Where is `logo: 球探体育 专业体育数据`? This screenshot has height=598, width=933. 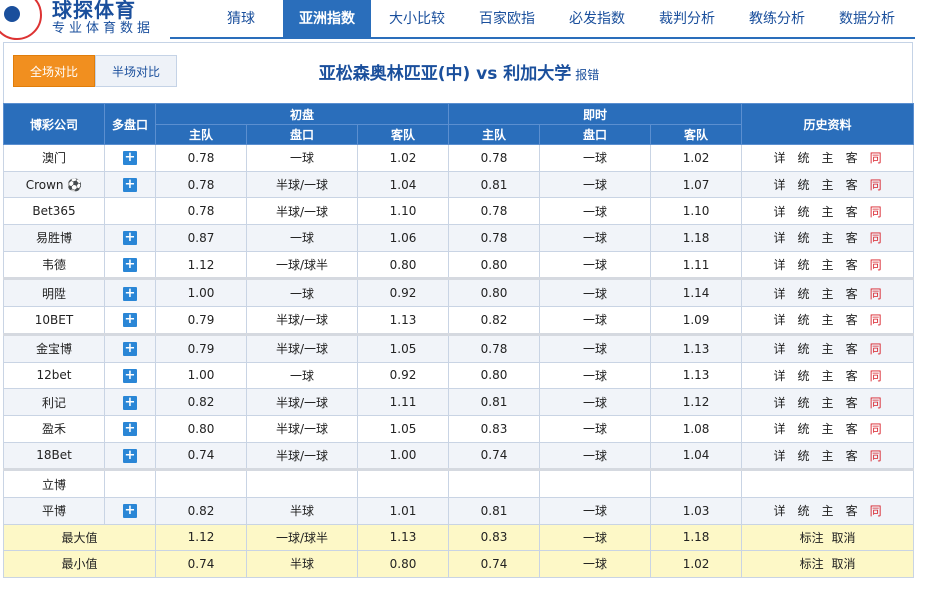
logo: 球探体育 专业体育数据 is located at coordinates (85, 20).